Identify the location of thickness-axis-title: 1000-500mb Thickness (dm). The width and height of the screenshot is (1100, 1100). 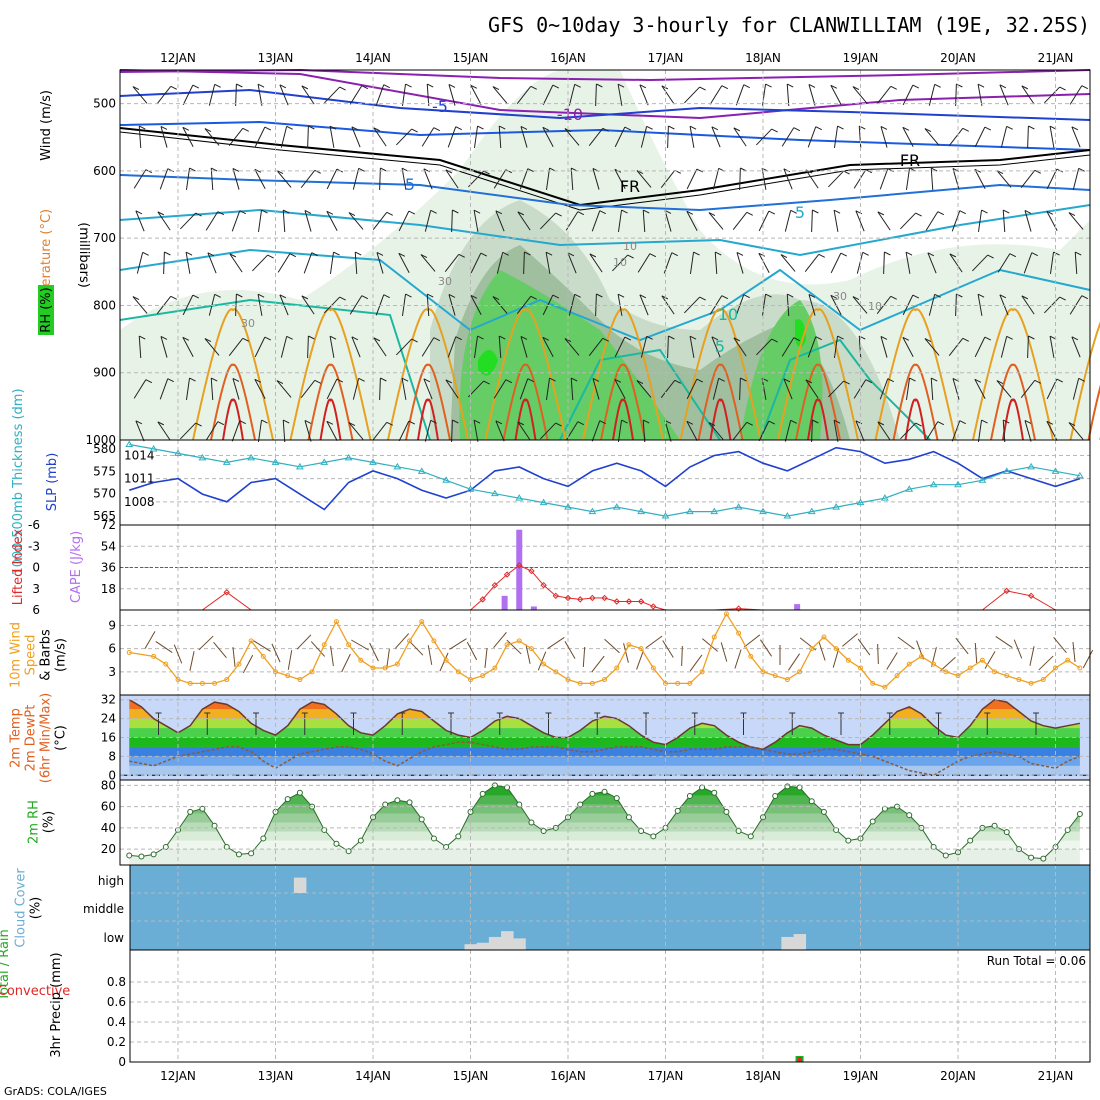
(18, 481).